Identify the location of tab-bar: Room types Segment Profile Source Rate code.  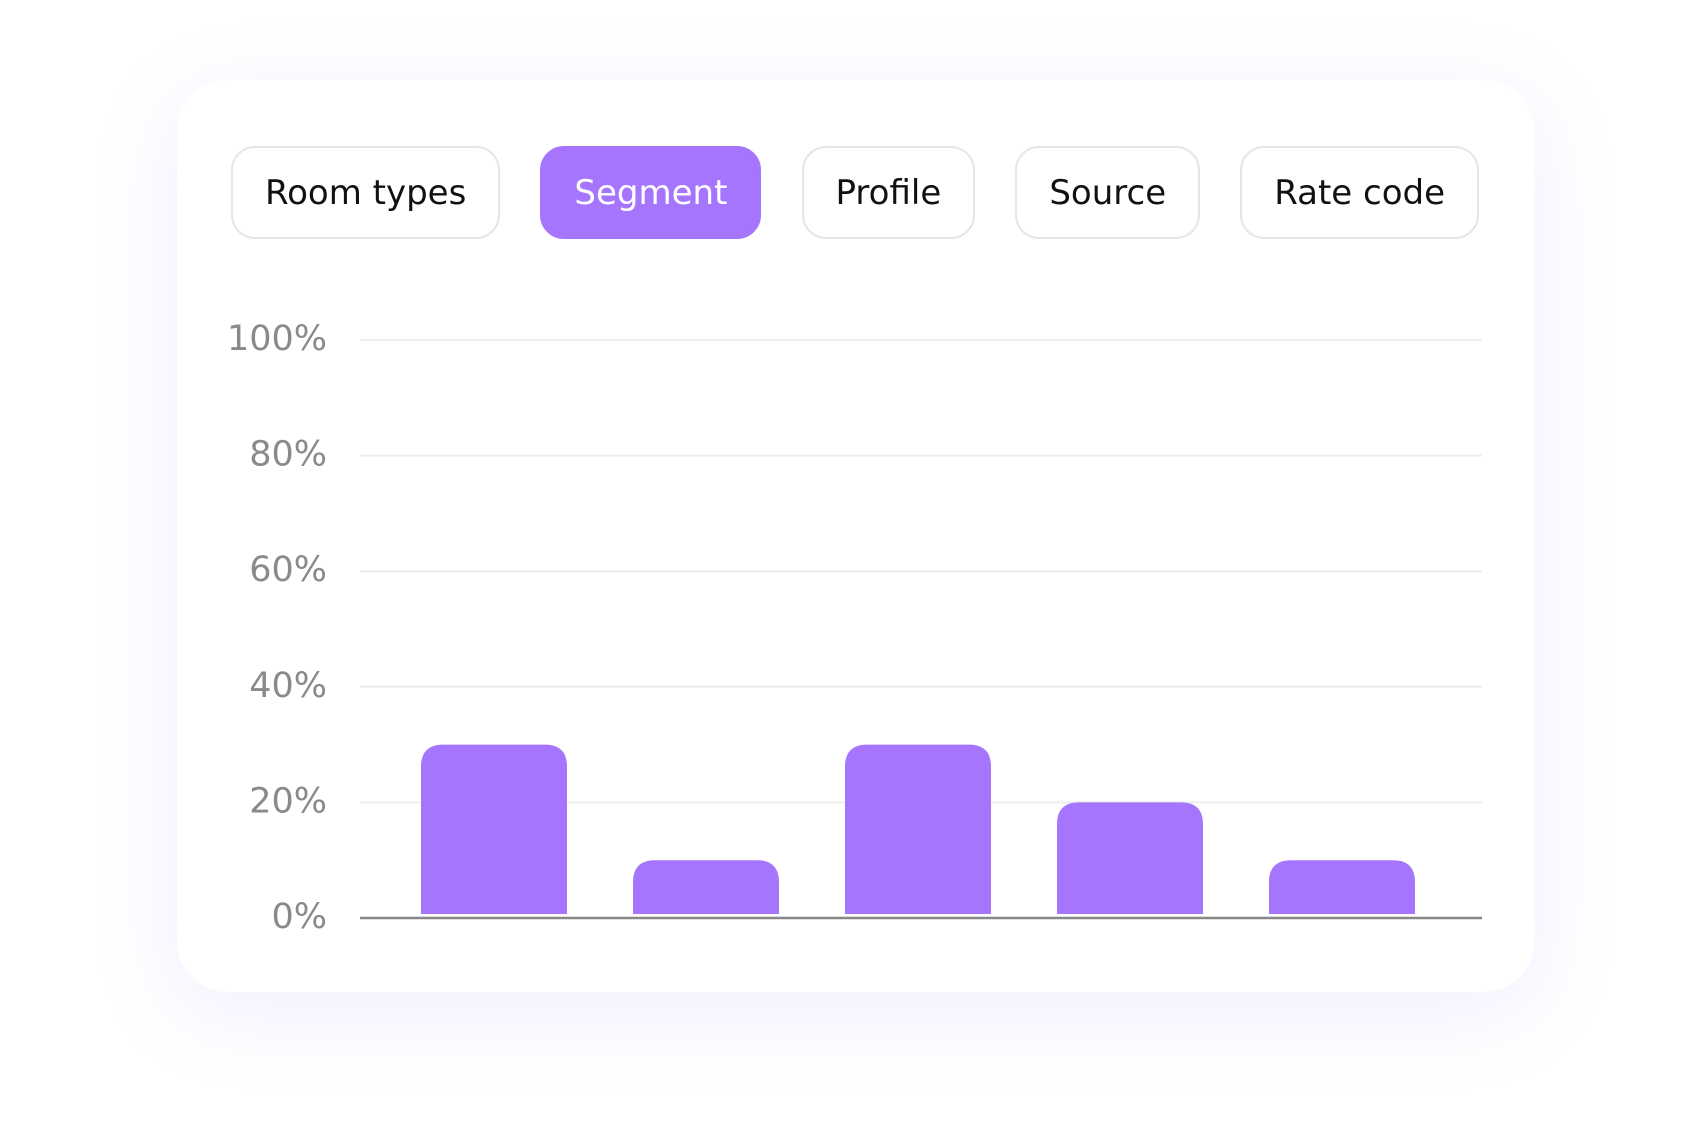
(855, 192).